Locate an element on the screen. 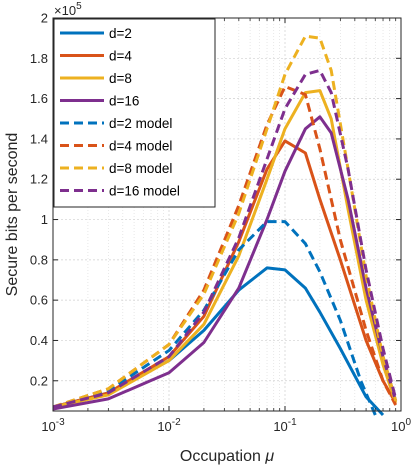 The image size is (415, 467). x-axis-label: Occupation μ is located at coordinates (227, 456).